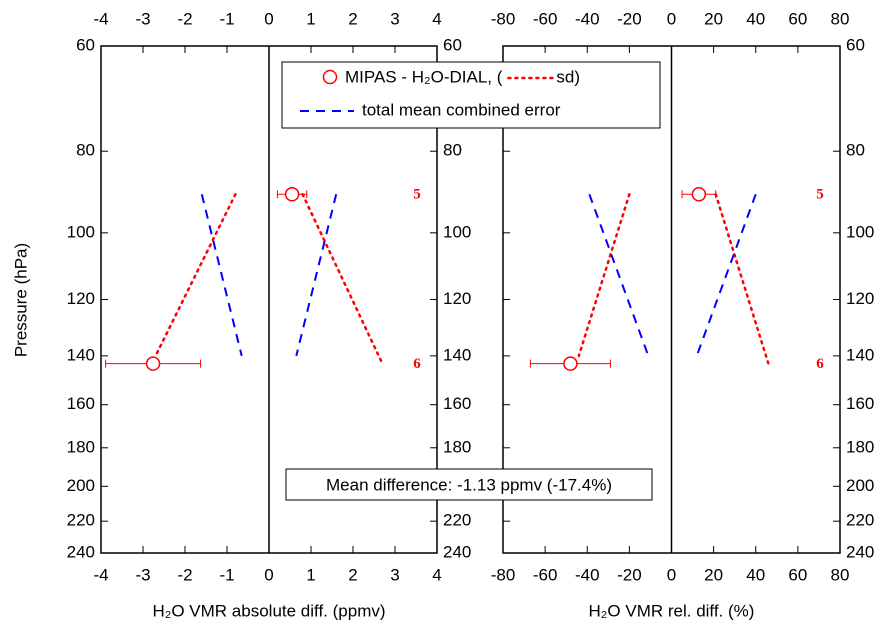 Image resolution: width=891 pixels, height=636 pixels. Describe the element at coordinates (142, 18) in the screenshot. I see `x-top-tick-label: -3` at that location.